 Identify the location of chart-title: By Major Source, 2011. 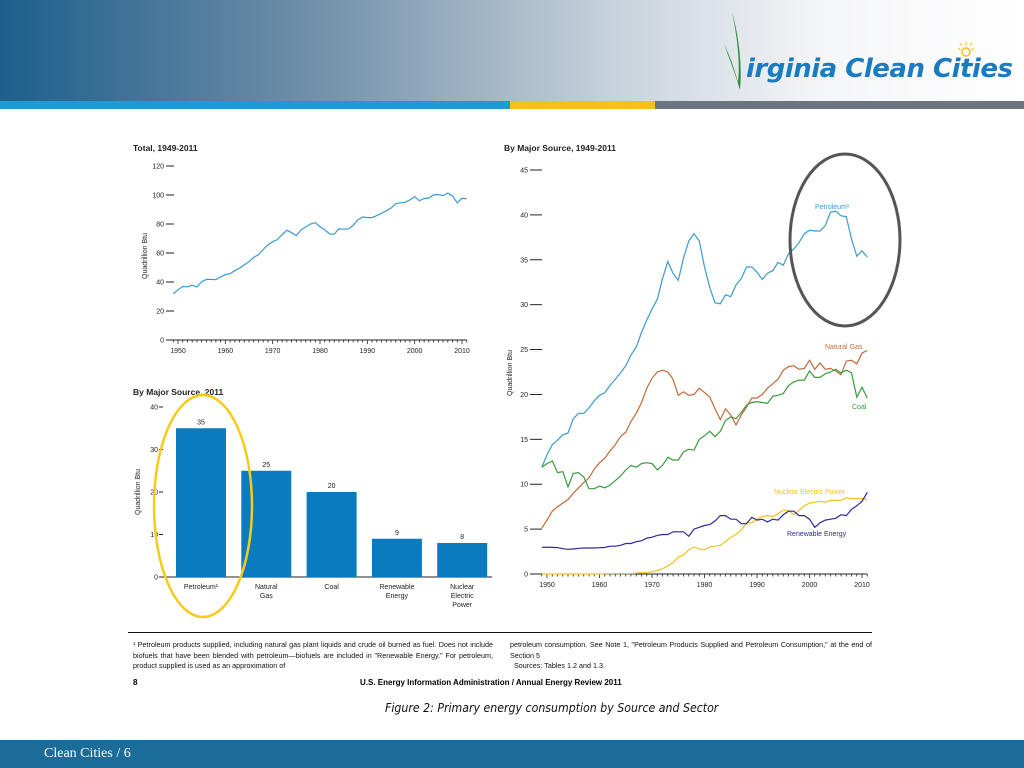
(178, 392).